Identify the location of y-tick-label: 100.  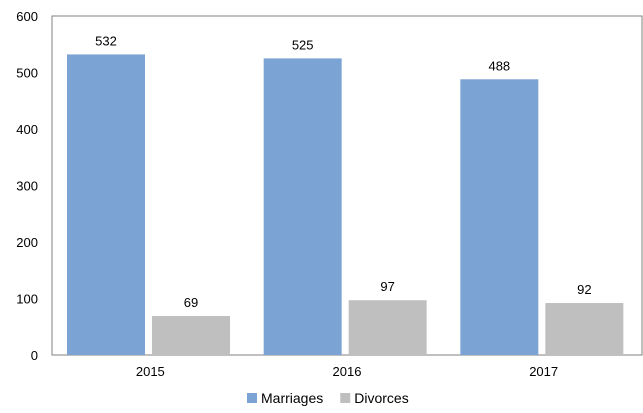
(27, 299).